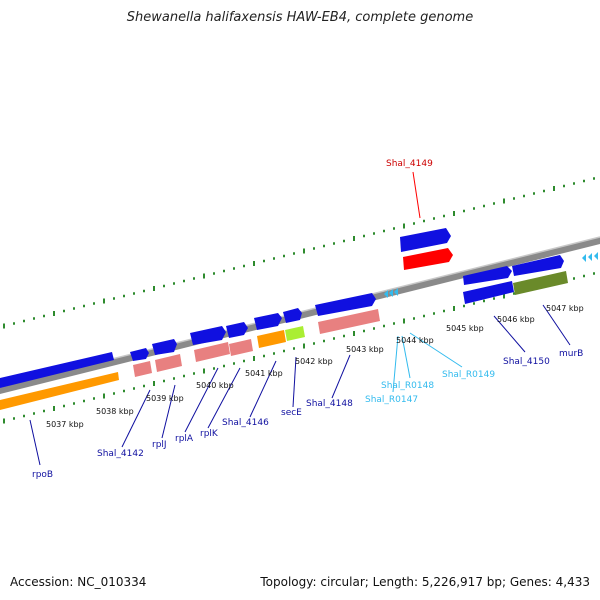  Describe the element at coordinates (209, 434) in the screenshot. I see `gene-label-rplk: rplK` at that location.